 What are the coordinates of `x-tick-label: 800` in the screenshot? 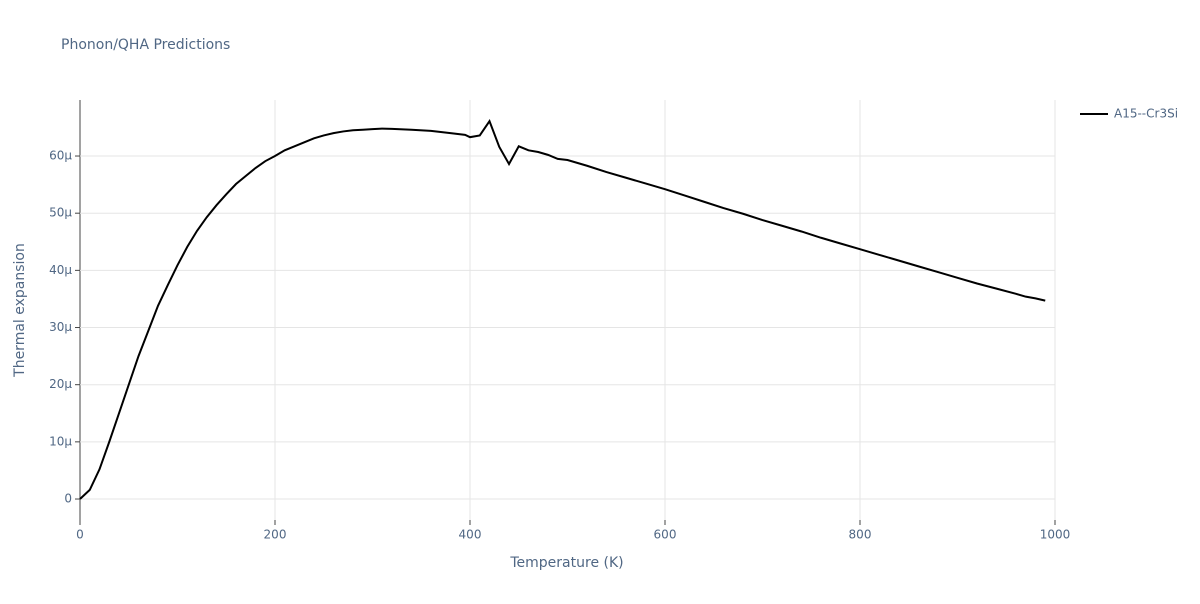 It's located at (860, 535).